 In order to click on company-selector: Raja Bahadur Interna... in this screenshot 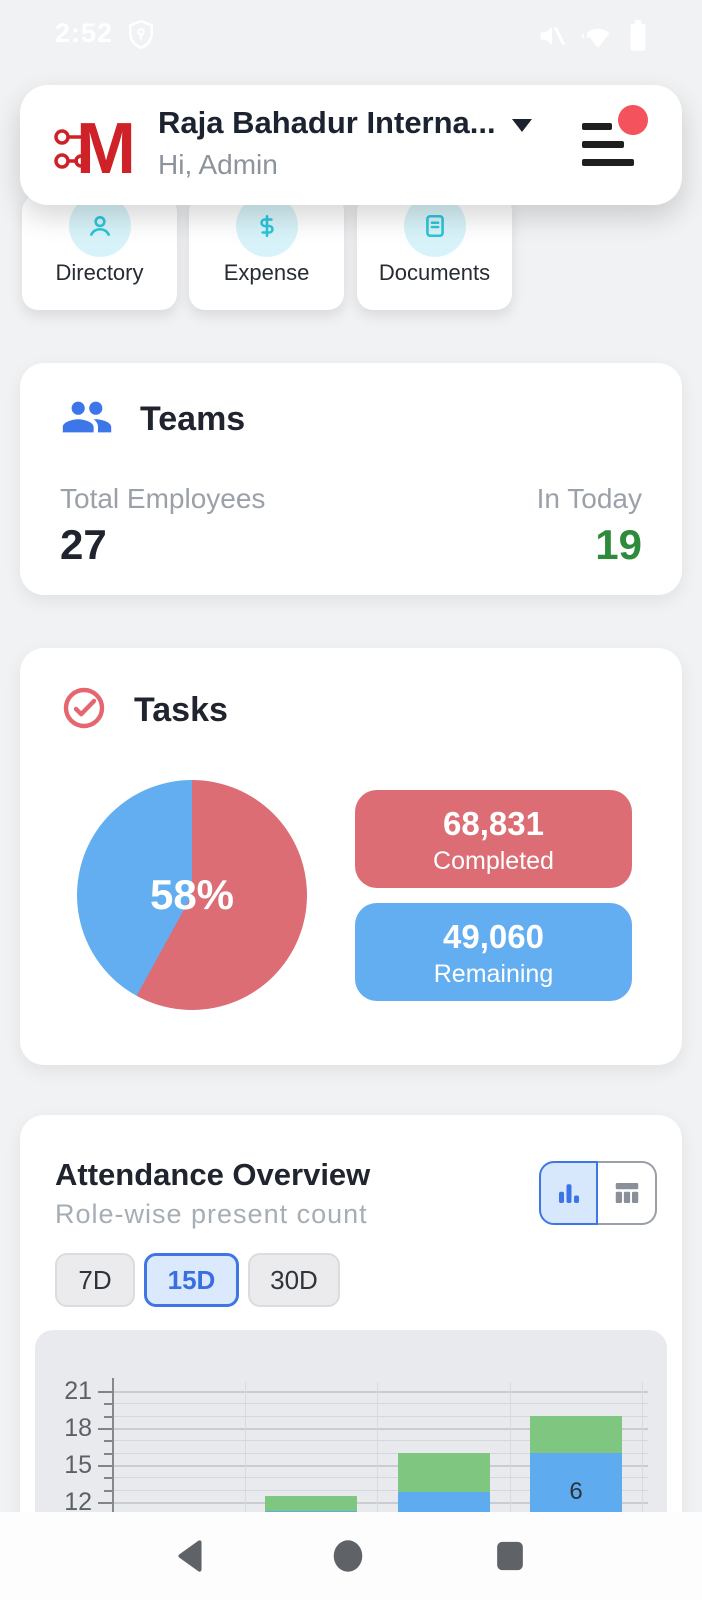, I will do `click(348, 123)`.